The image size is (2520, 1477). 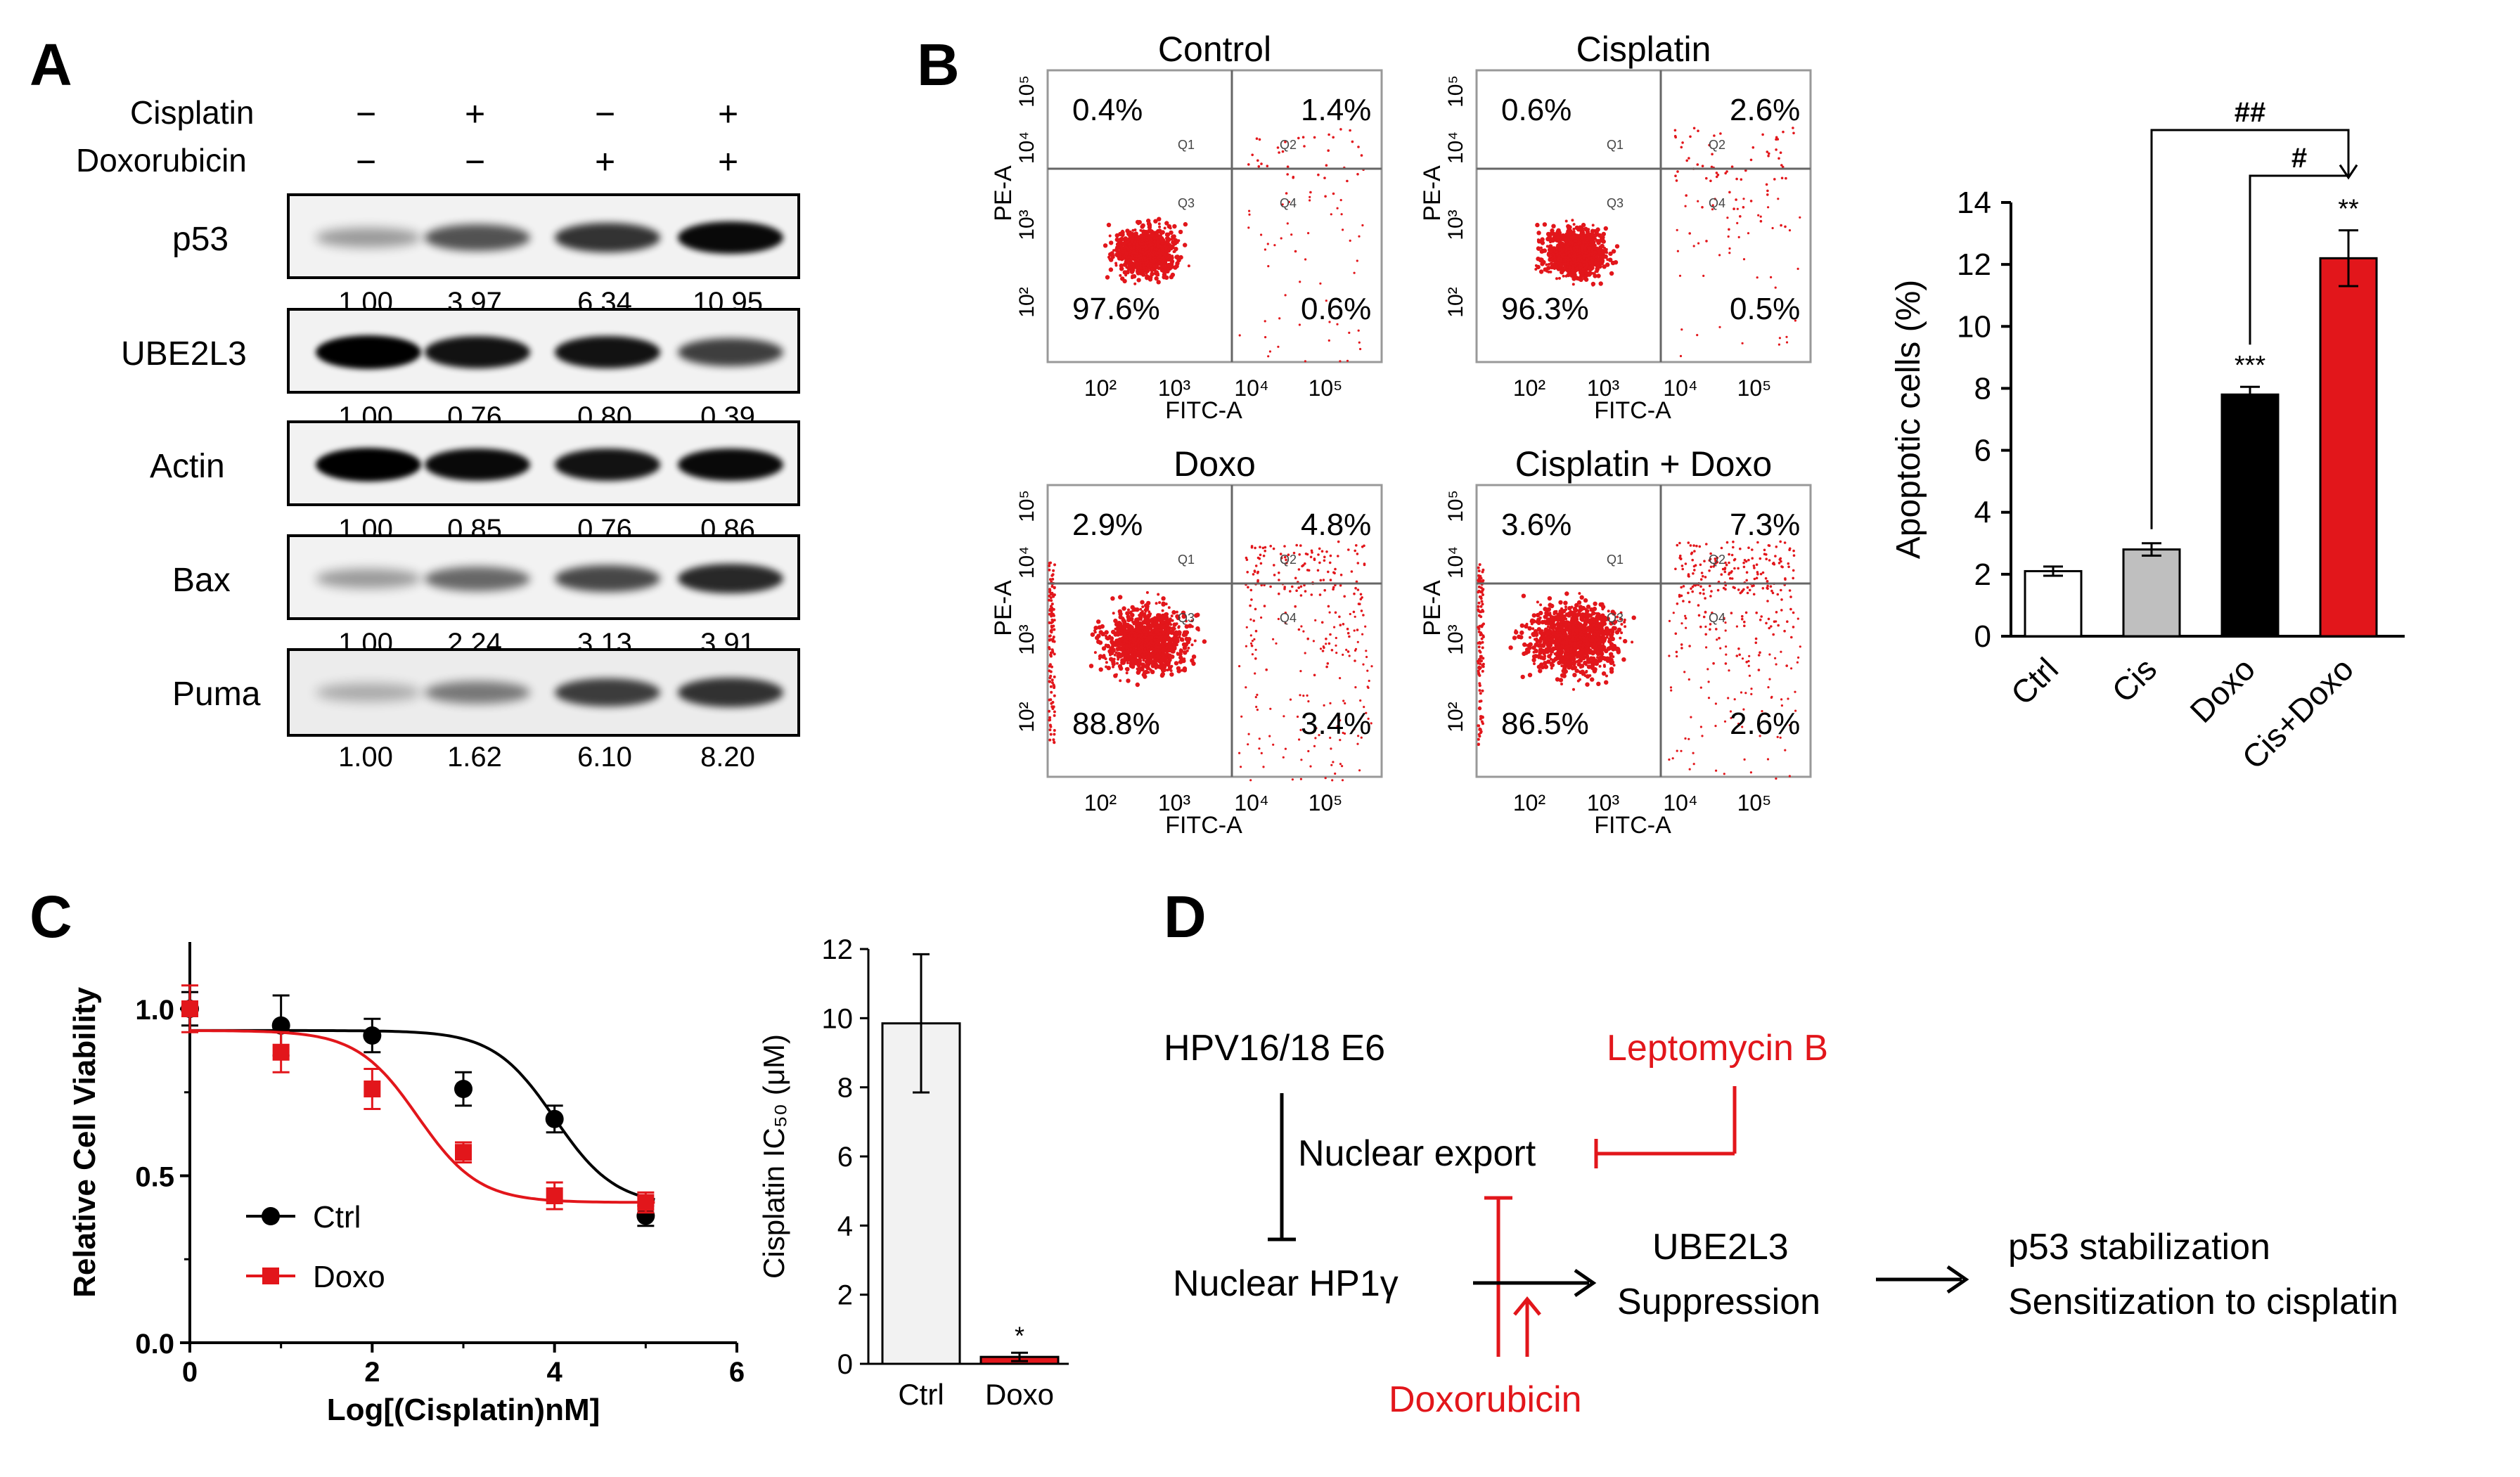 What do you see at coordinates (1204, 410) in the screenshot?
I see `plot-1-xlabel: FITC-A` at bounding box center [1204, 410].